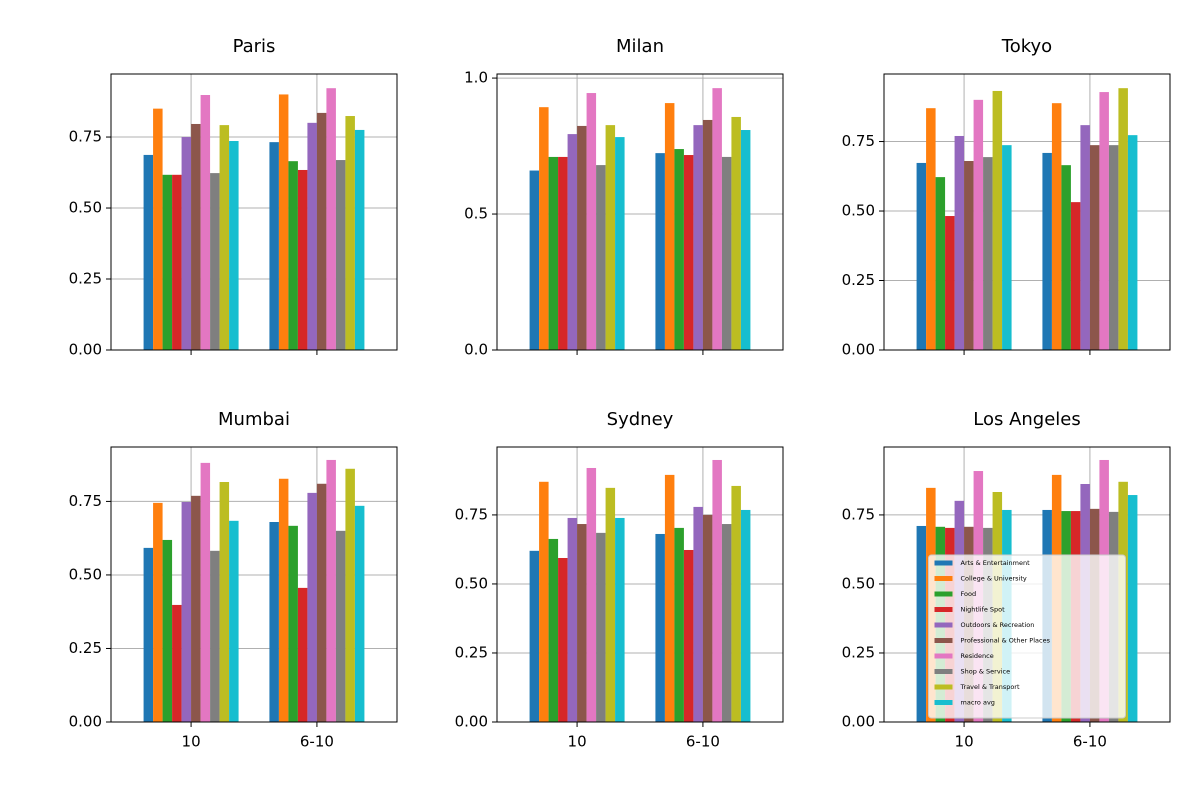 This screenshot has height=800, width=1200. I want to click on legend-label: Nightlife Spot, so click(983, 610).